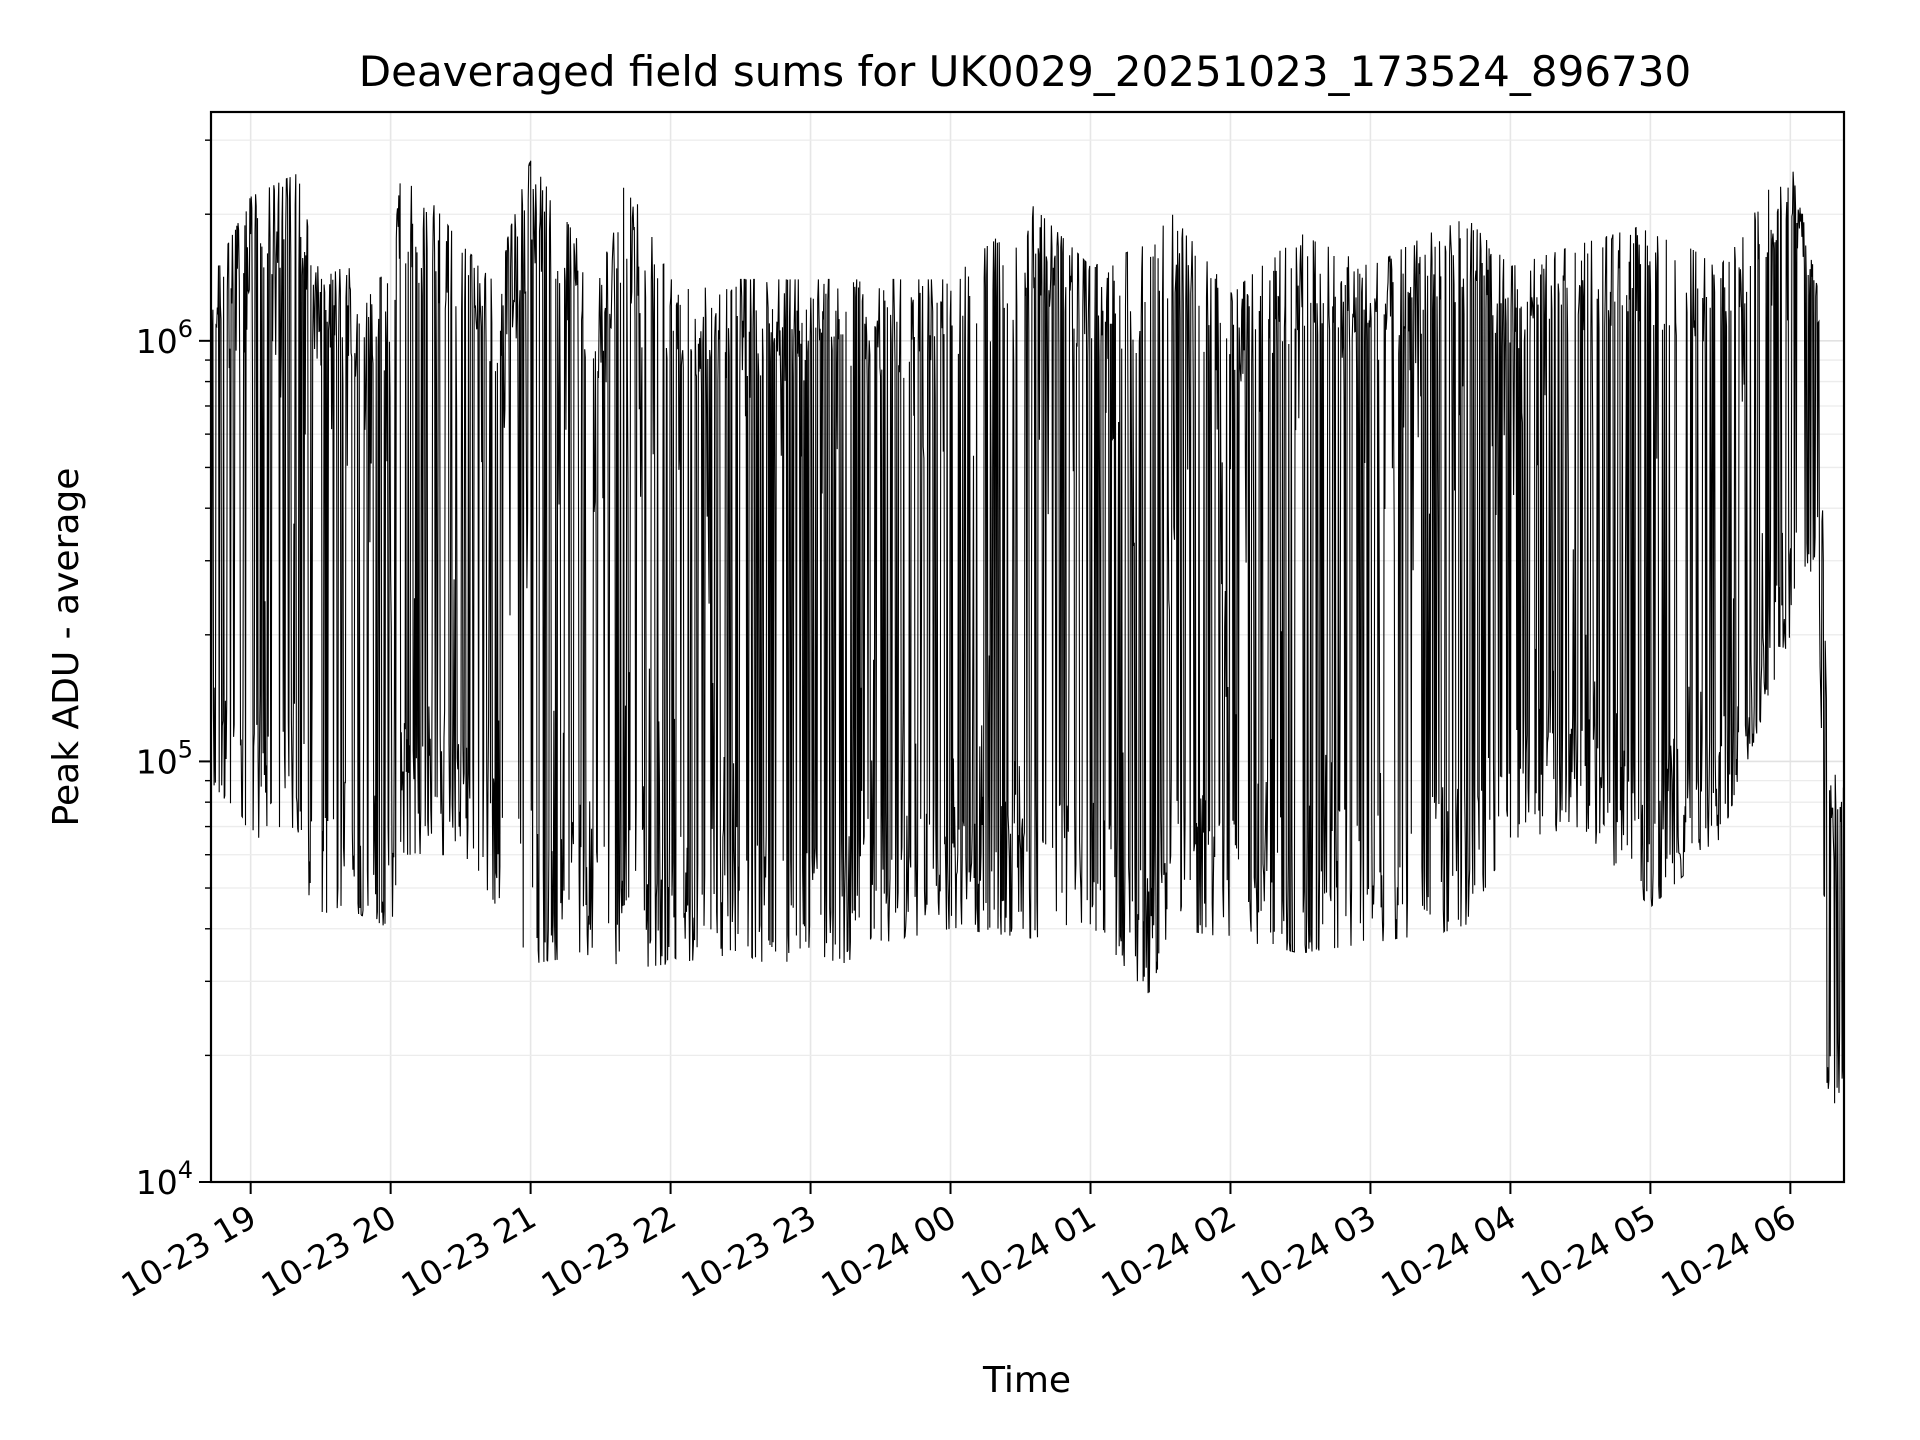 The width and height of the screenshot is (1920, 1440). Describe the element at coordinates (164, 1179) in the screenshot. I see `y-tick-label: 10⁴` at that location.